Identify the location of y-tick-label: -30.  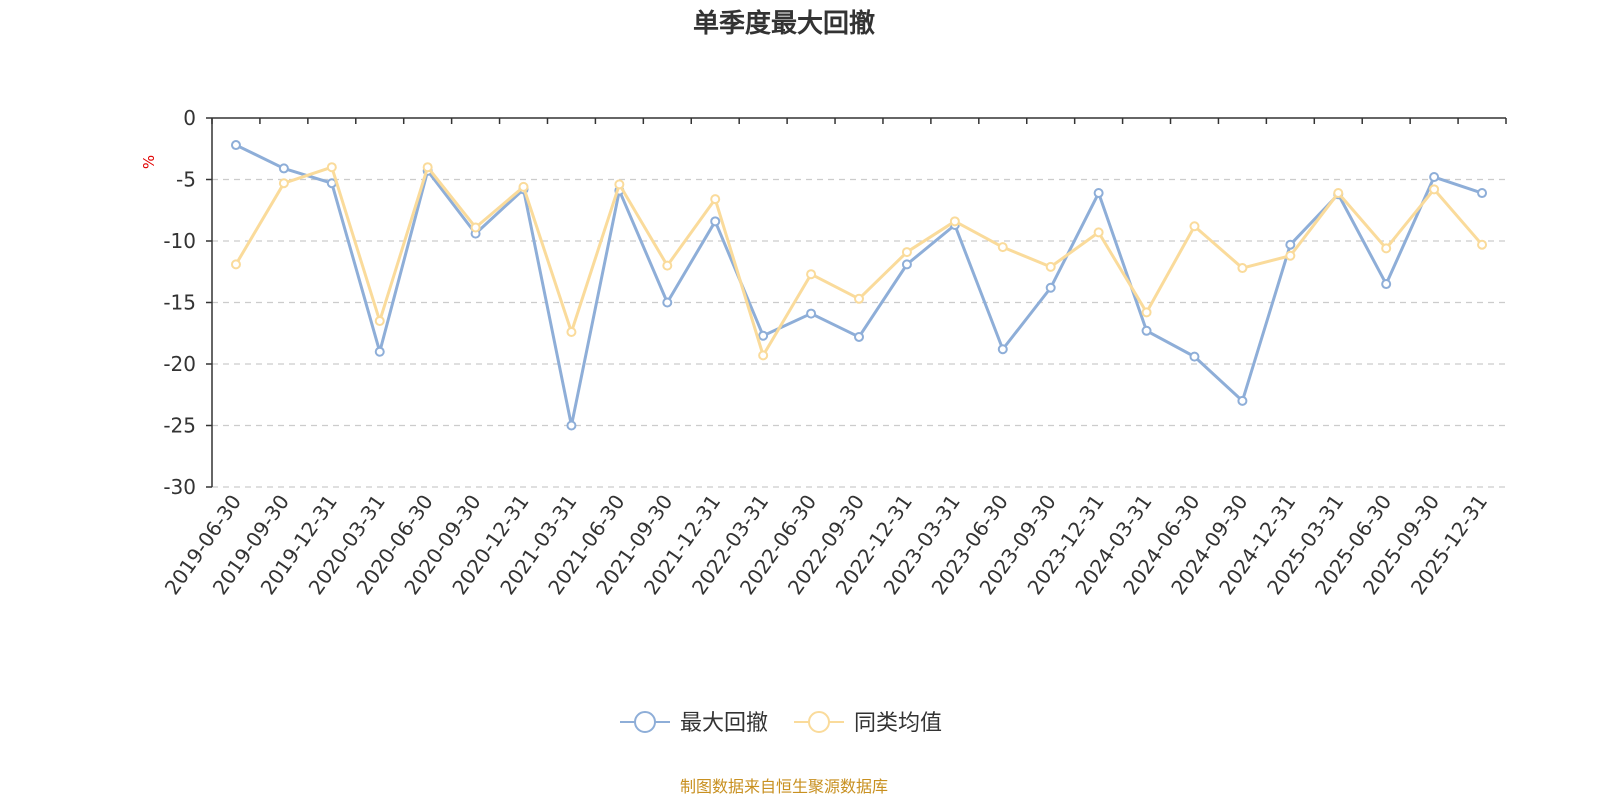
(179, 487).